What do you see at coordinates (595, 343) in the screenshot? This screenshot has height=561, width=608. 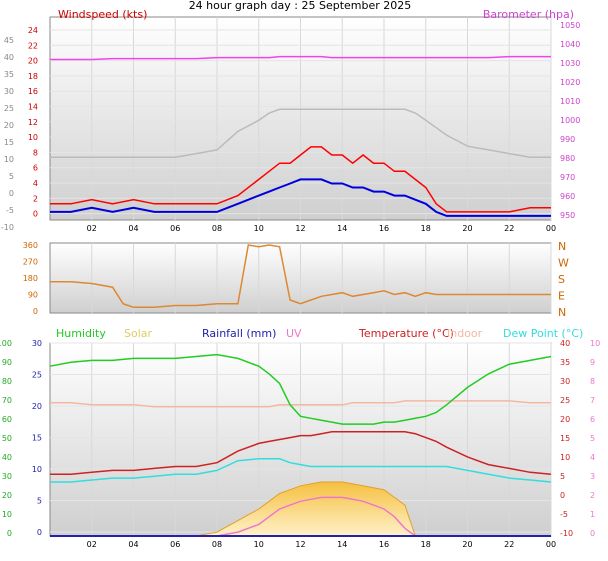 I see `uv-tick-label: 10` at bounding box center [595, 343].